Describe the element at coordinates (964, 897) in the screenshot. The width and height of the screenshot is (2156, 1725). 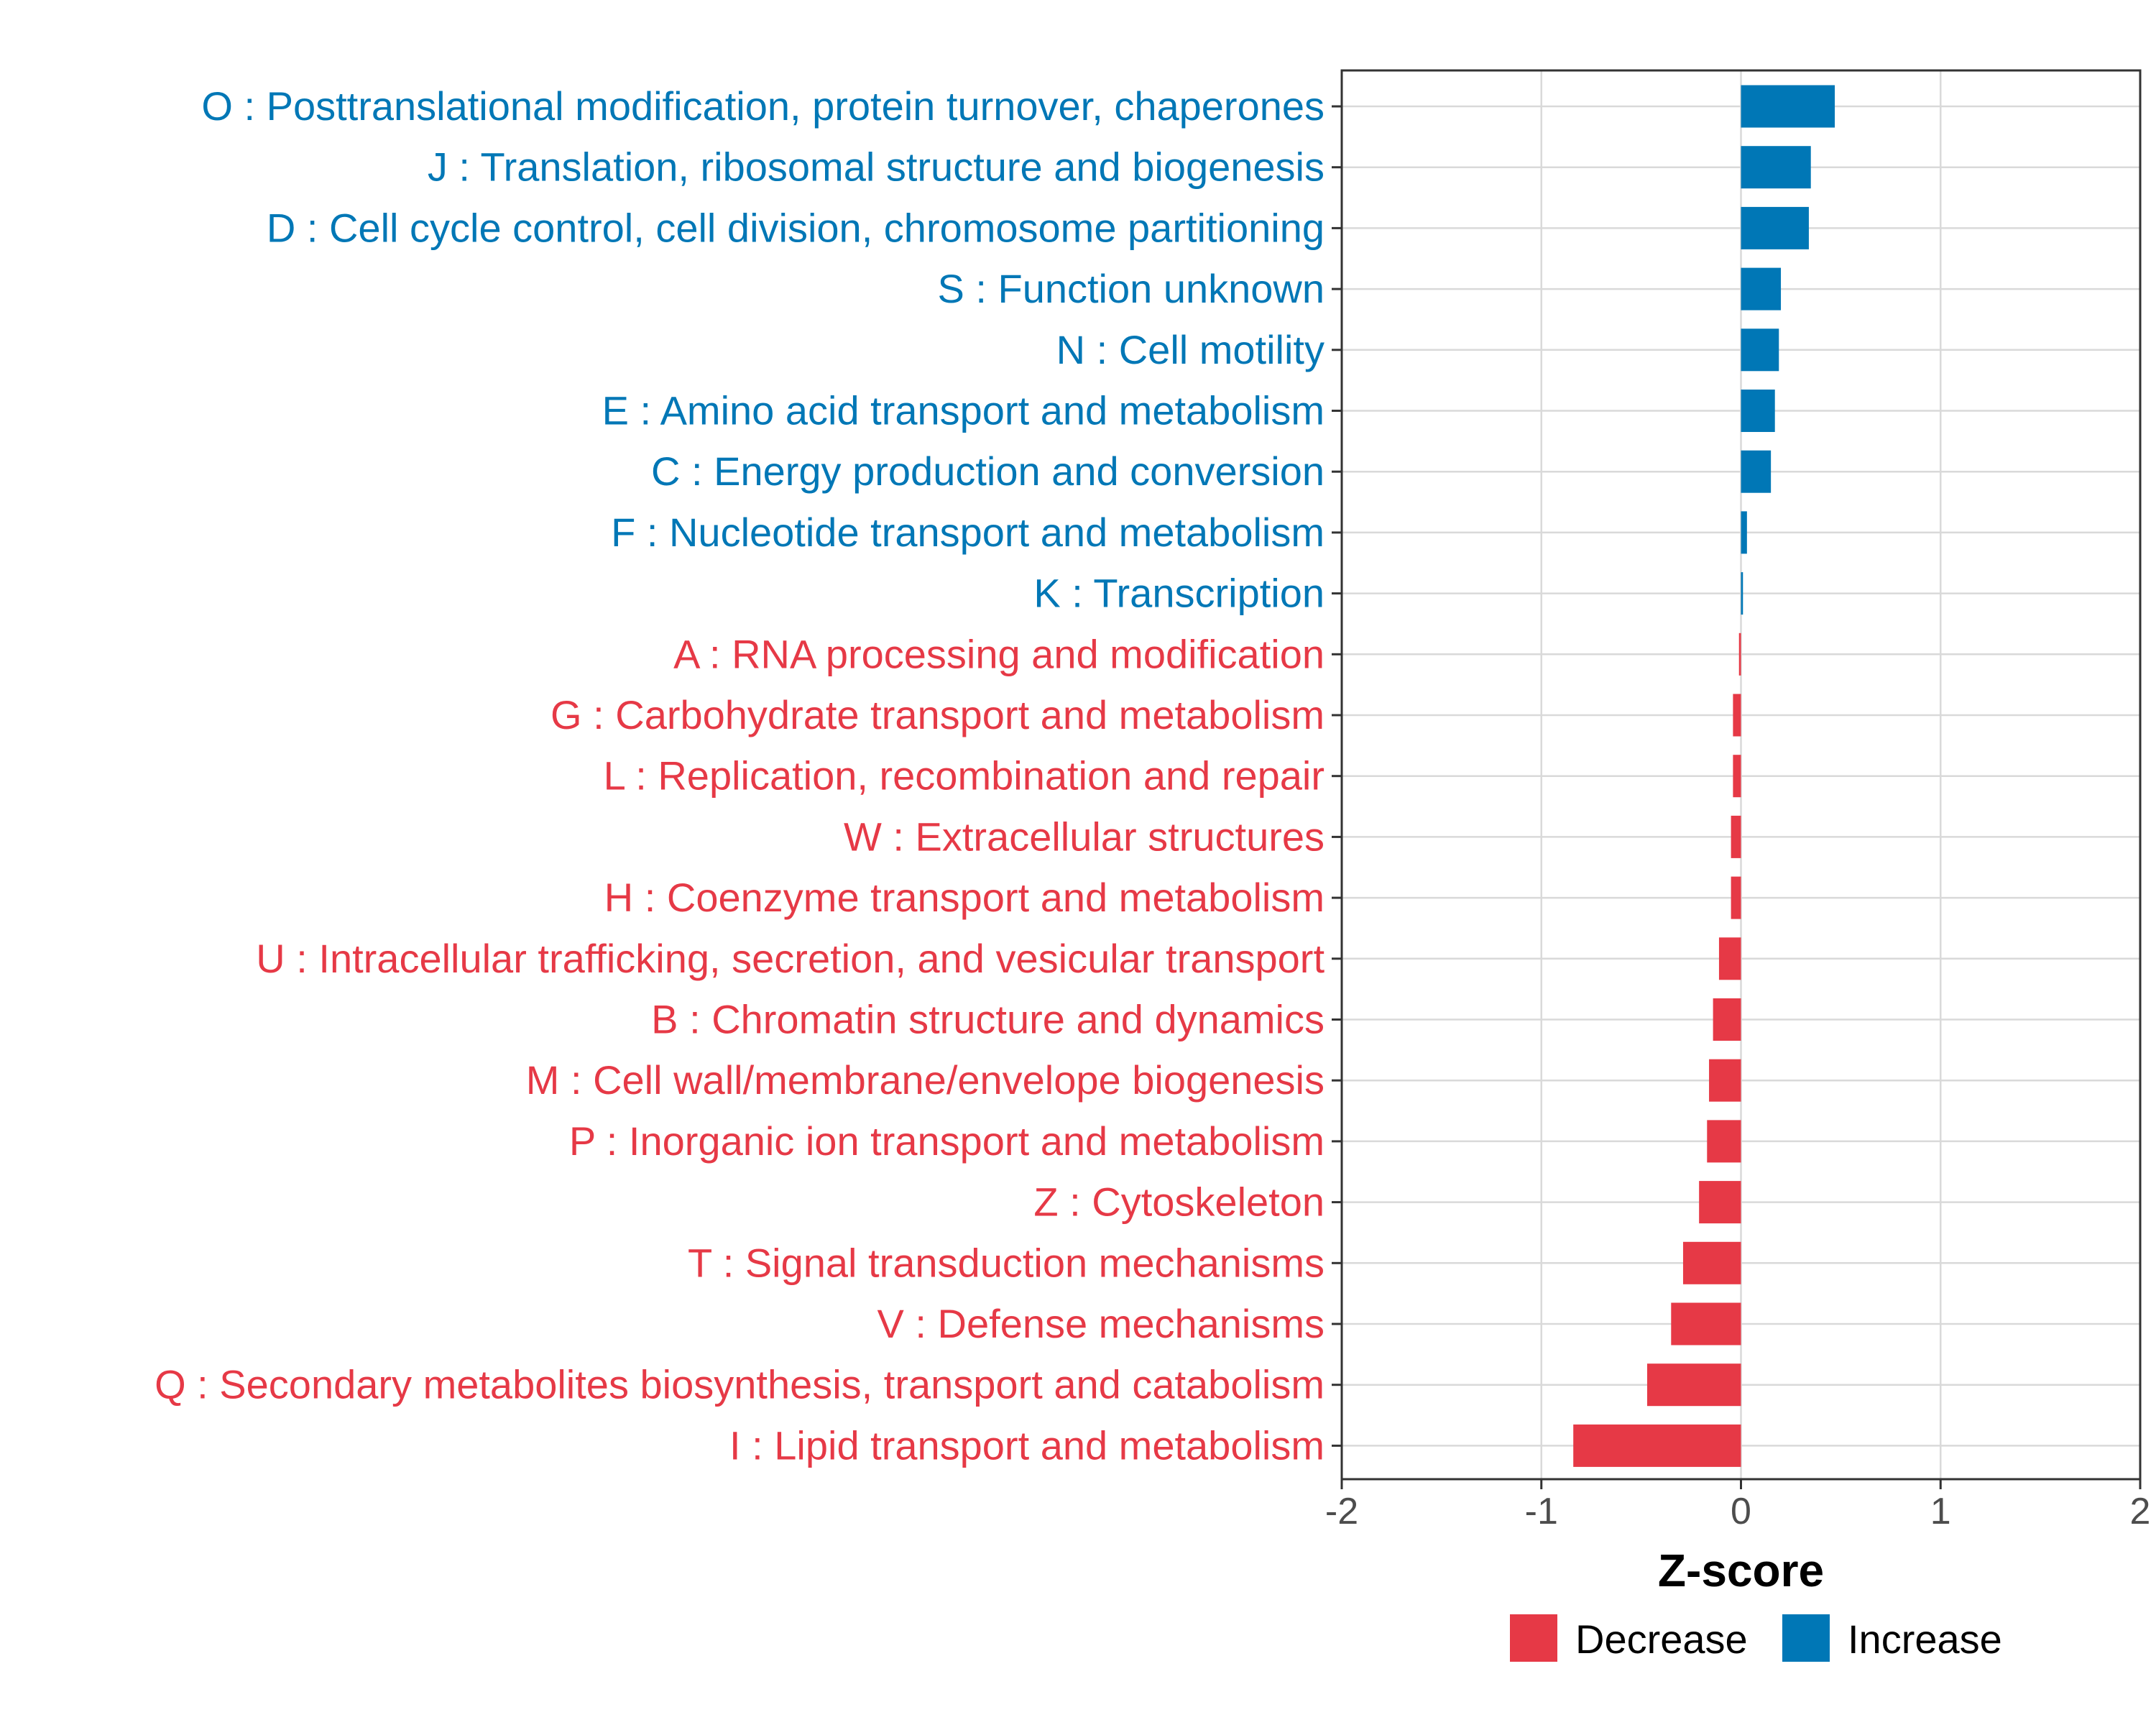
I see `y-tick-label-13: H : Coenzyme transport and metabolism` at that location.